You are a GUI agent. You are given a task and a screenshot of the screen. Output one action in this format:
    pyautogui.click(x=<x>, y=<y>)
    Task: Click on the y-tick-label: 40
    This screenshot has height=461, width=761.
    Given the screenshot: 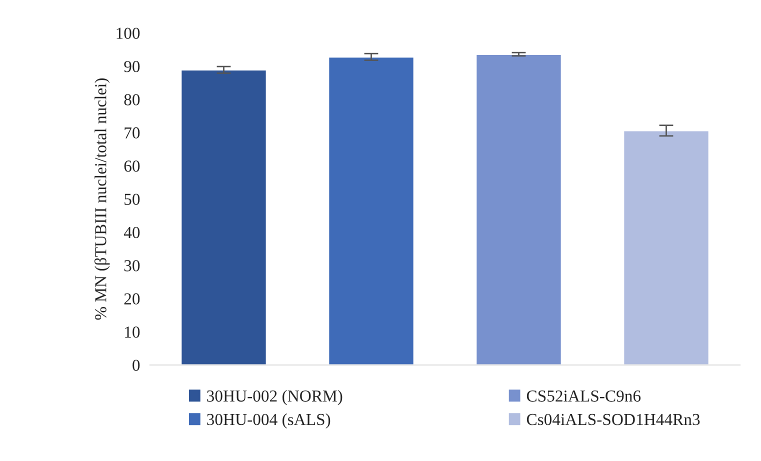 What is the action you would take?
    pyautogui.click(x=132, y=232)
    